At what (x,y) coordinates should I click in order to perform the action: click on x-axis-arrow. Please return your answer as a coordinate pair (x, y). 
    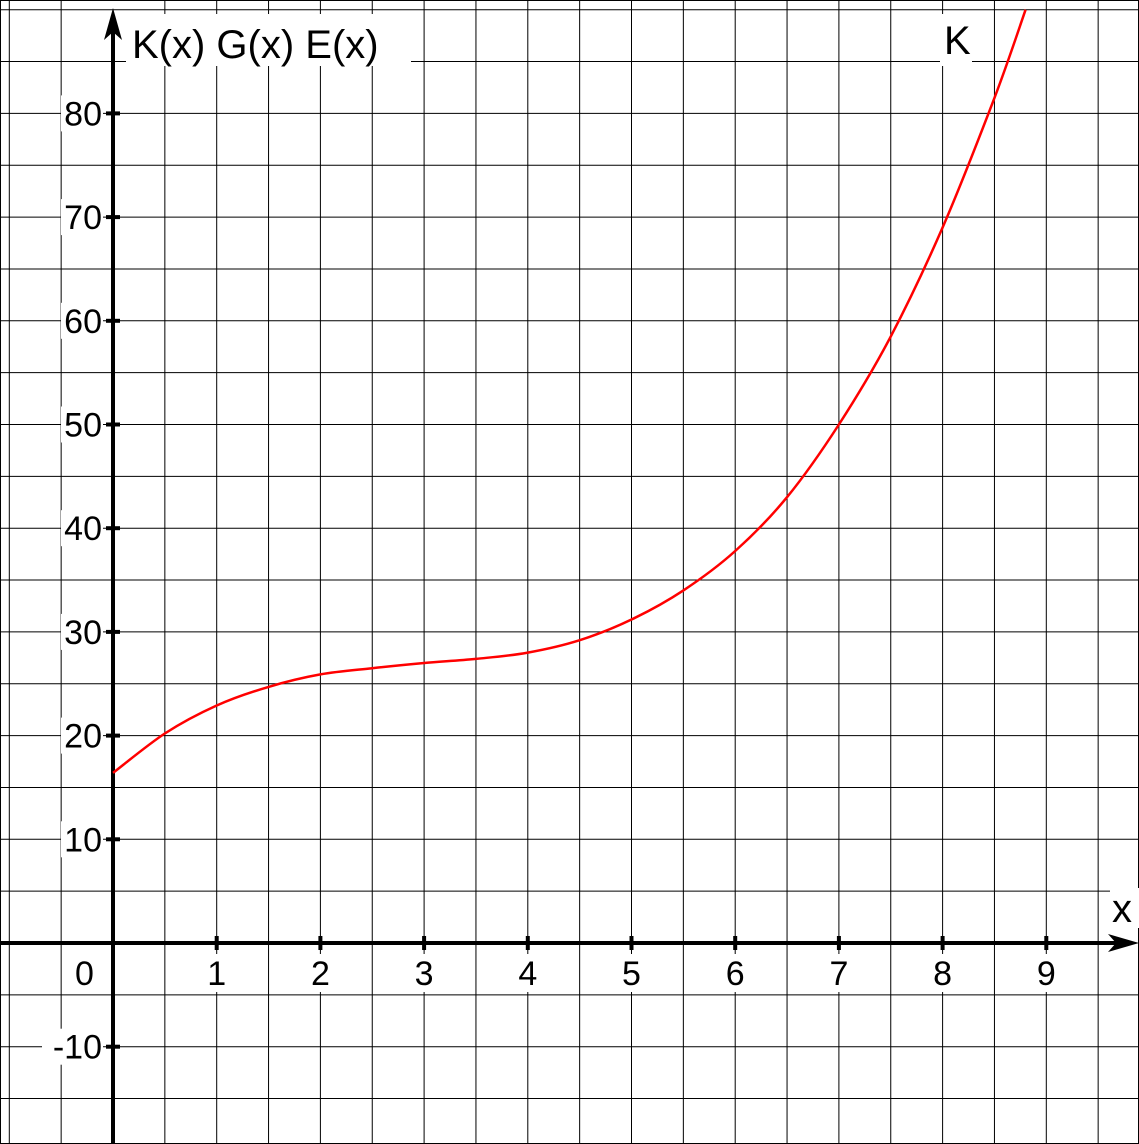
    Looking at the image, I should click on (1123, 943).